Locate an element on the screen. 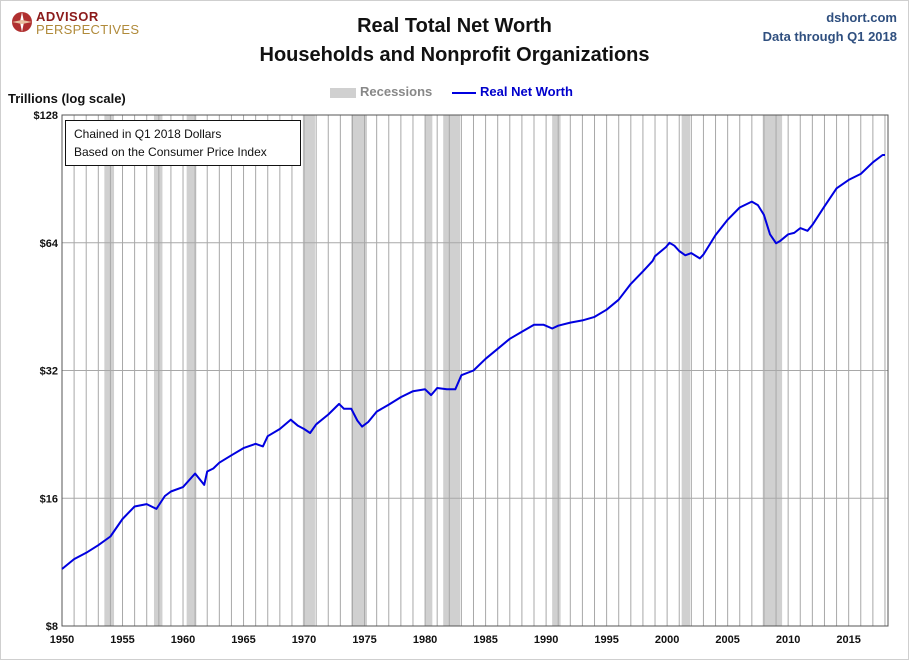 The image size is (909, 660). source-site: dshort.com is located at coordinates (861, 17).